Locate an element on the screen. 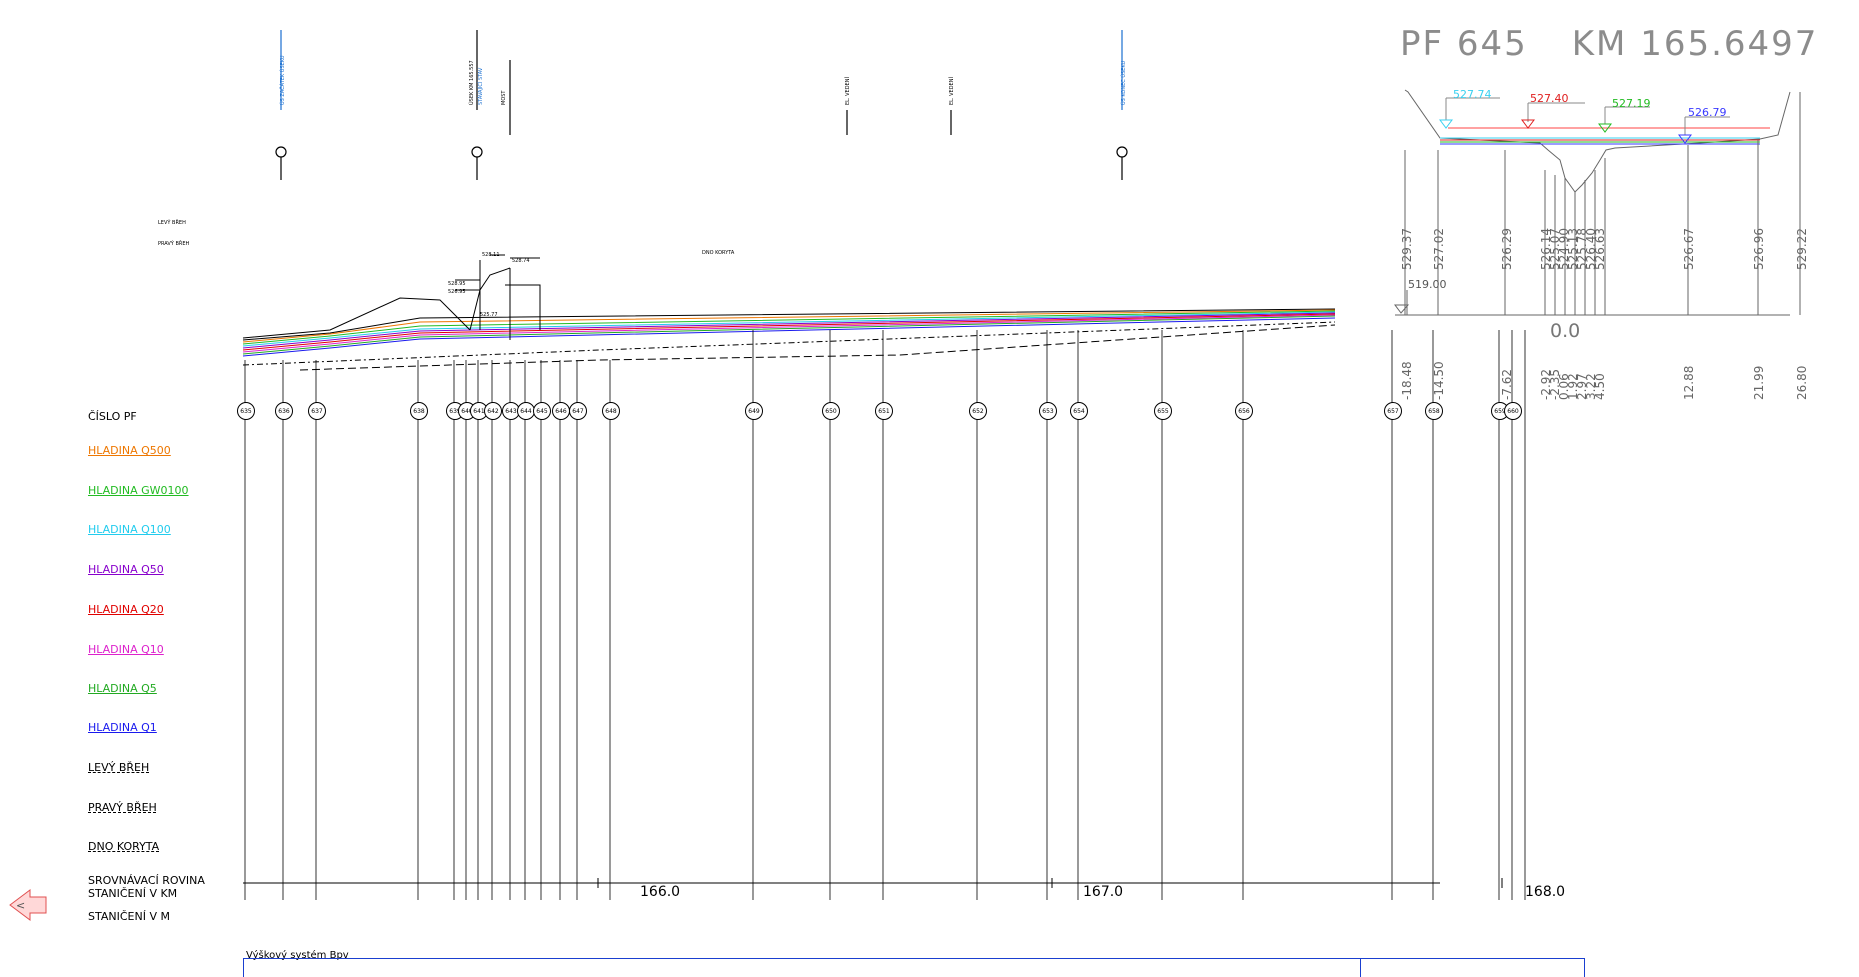 The image size is (1859, 977). row-label-datum: SROVNÁVACÍ ROVINA is located at coordinates (146, 880).